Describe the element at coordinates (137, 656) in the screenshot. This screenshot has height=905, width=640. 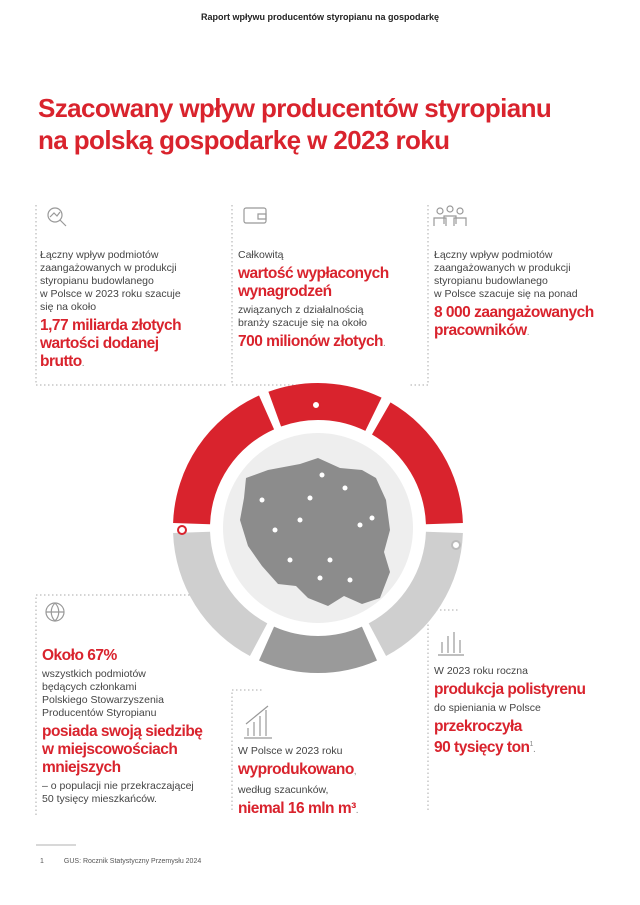
I see `text-section: Około 67%` at that location.